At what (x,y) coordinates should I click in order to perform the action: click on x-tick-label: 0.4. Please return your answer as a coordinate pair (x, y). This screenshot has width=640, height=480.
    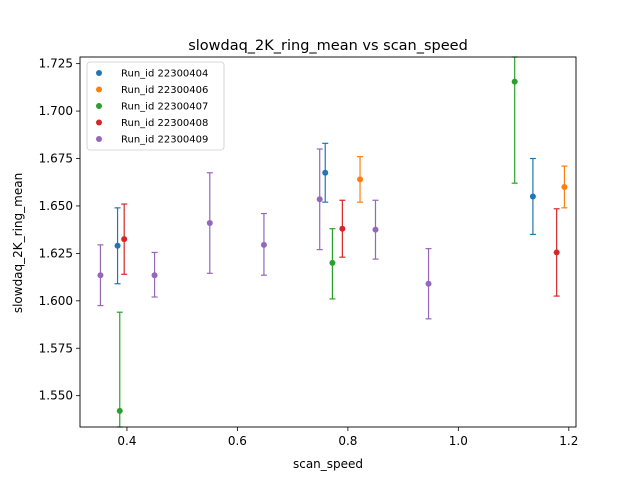
    Looking at the image, I should click on (126, 441).